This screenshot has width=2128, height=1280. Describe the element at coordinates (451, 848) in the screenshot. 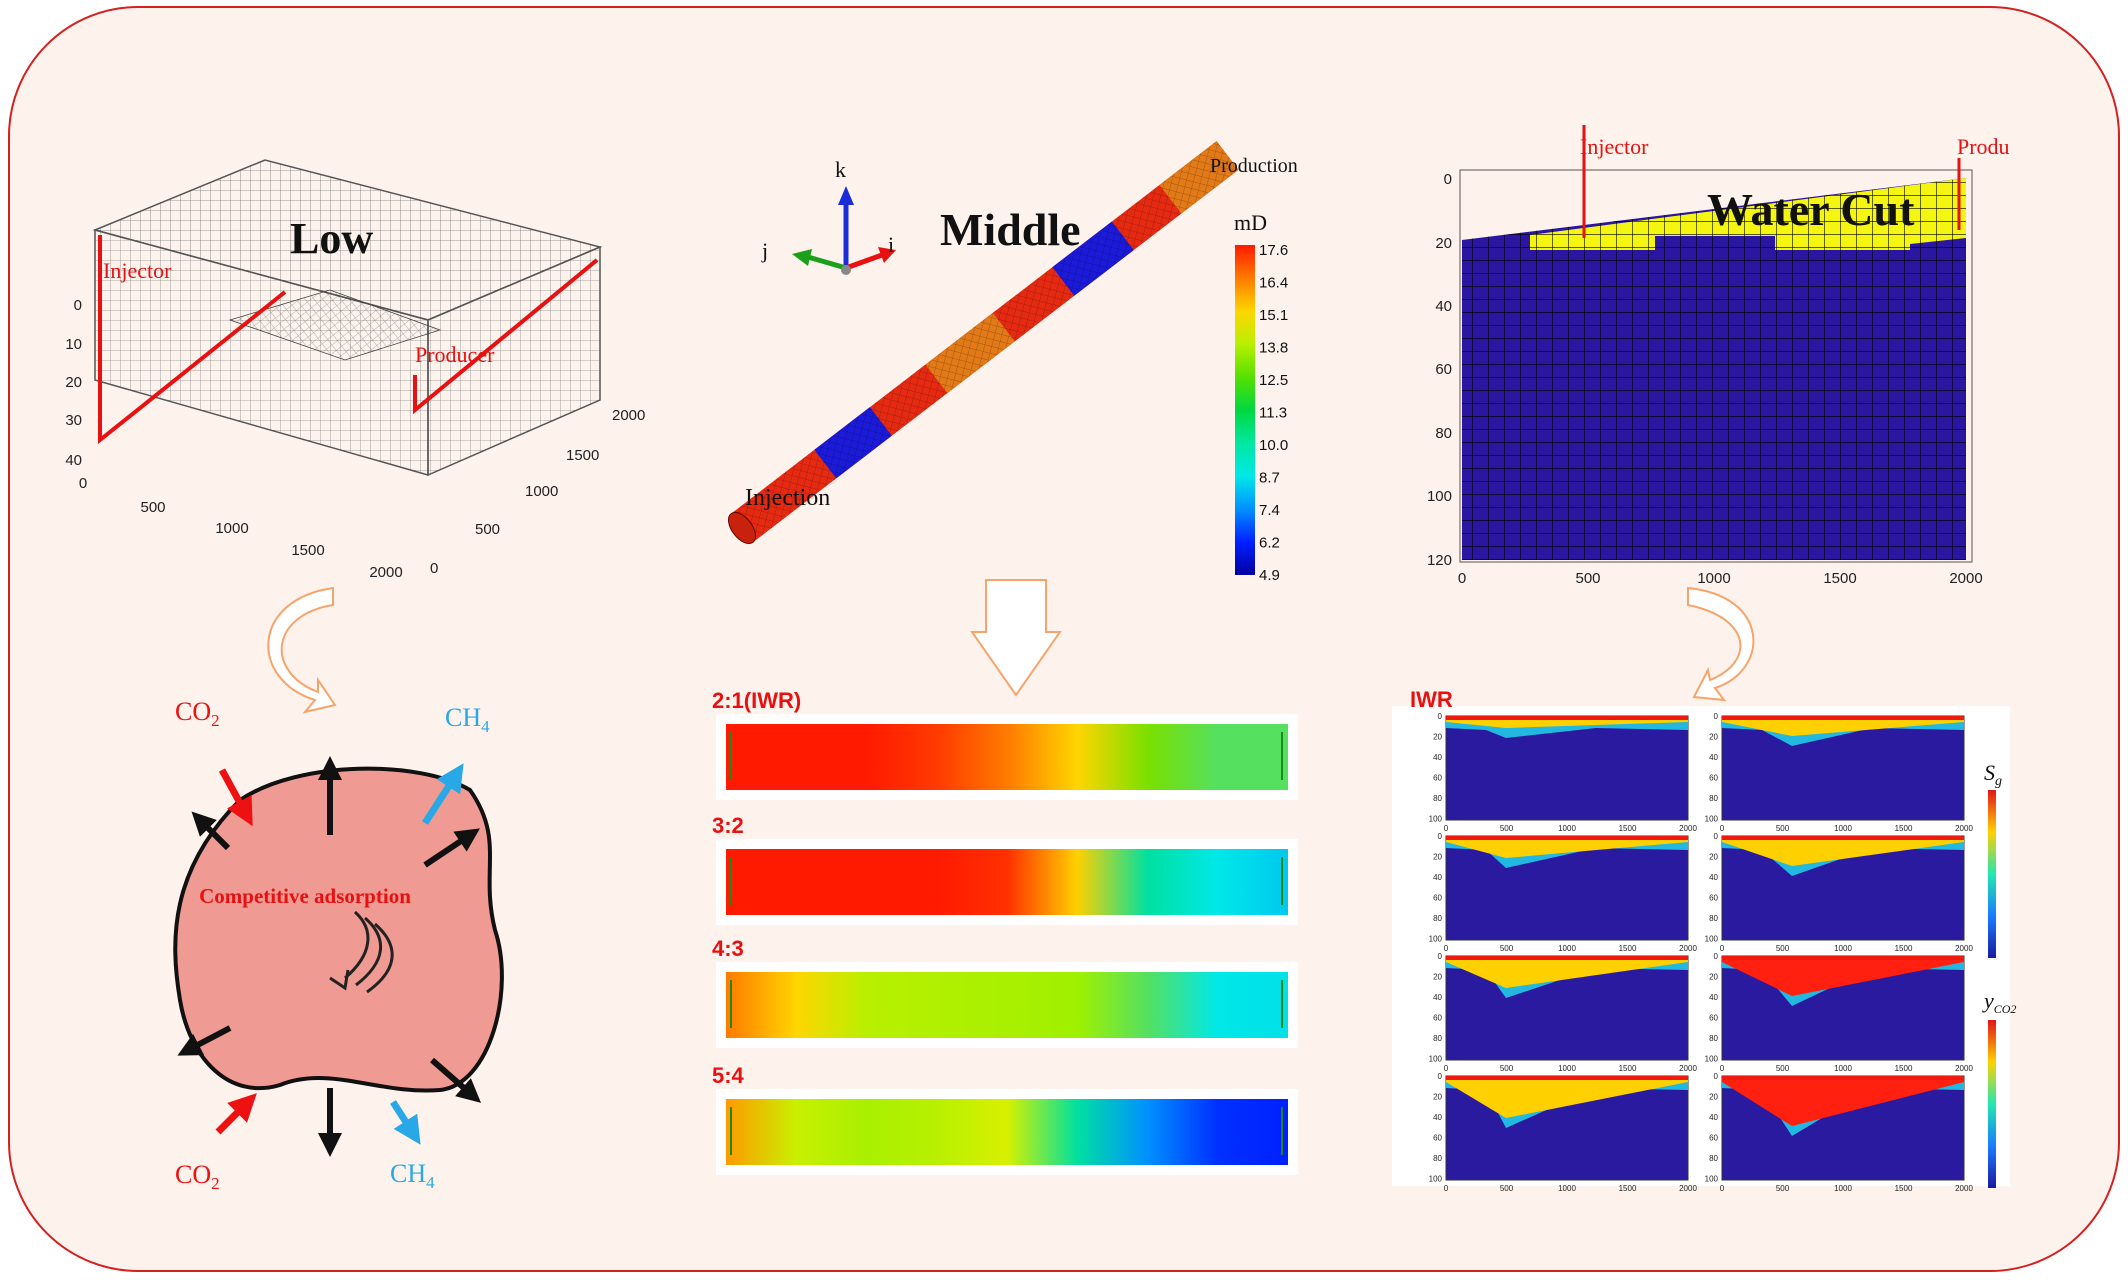

I see `desorb-arrow-ur` at that location.